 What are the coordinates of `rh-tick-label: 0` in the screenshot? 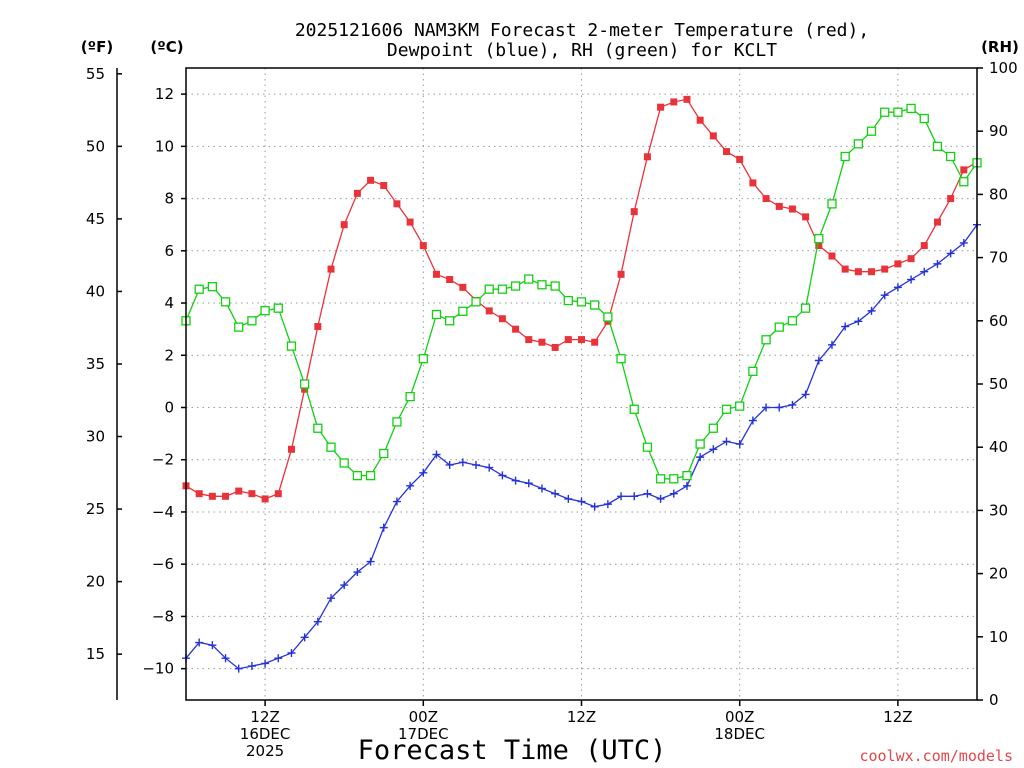 It's located at (994, 700).